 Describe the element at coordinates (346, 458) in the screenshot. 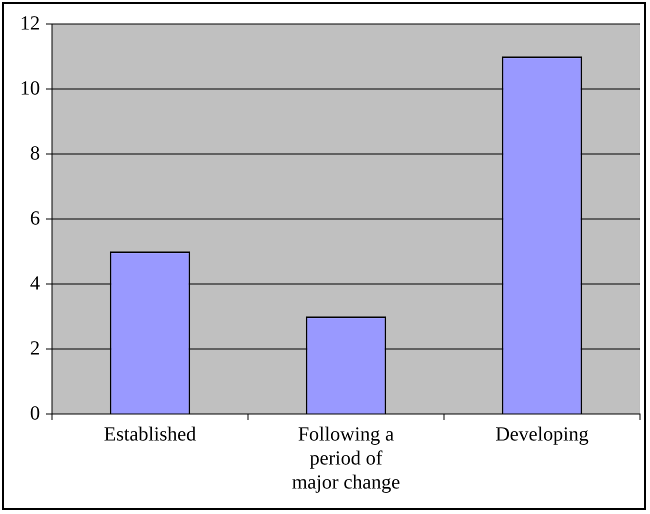

I see `x-tick-label: Following a period of major change` at that location.